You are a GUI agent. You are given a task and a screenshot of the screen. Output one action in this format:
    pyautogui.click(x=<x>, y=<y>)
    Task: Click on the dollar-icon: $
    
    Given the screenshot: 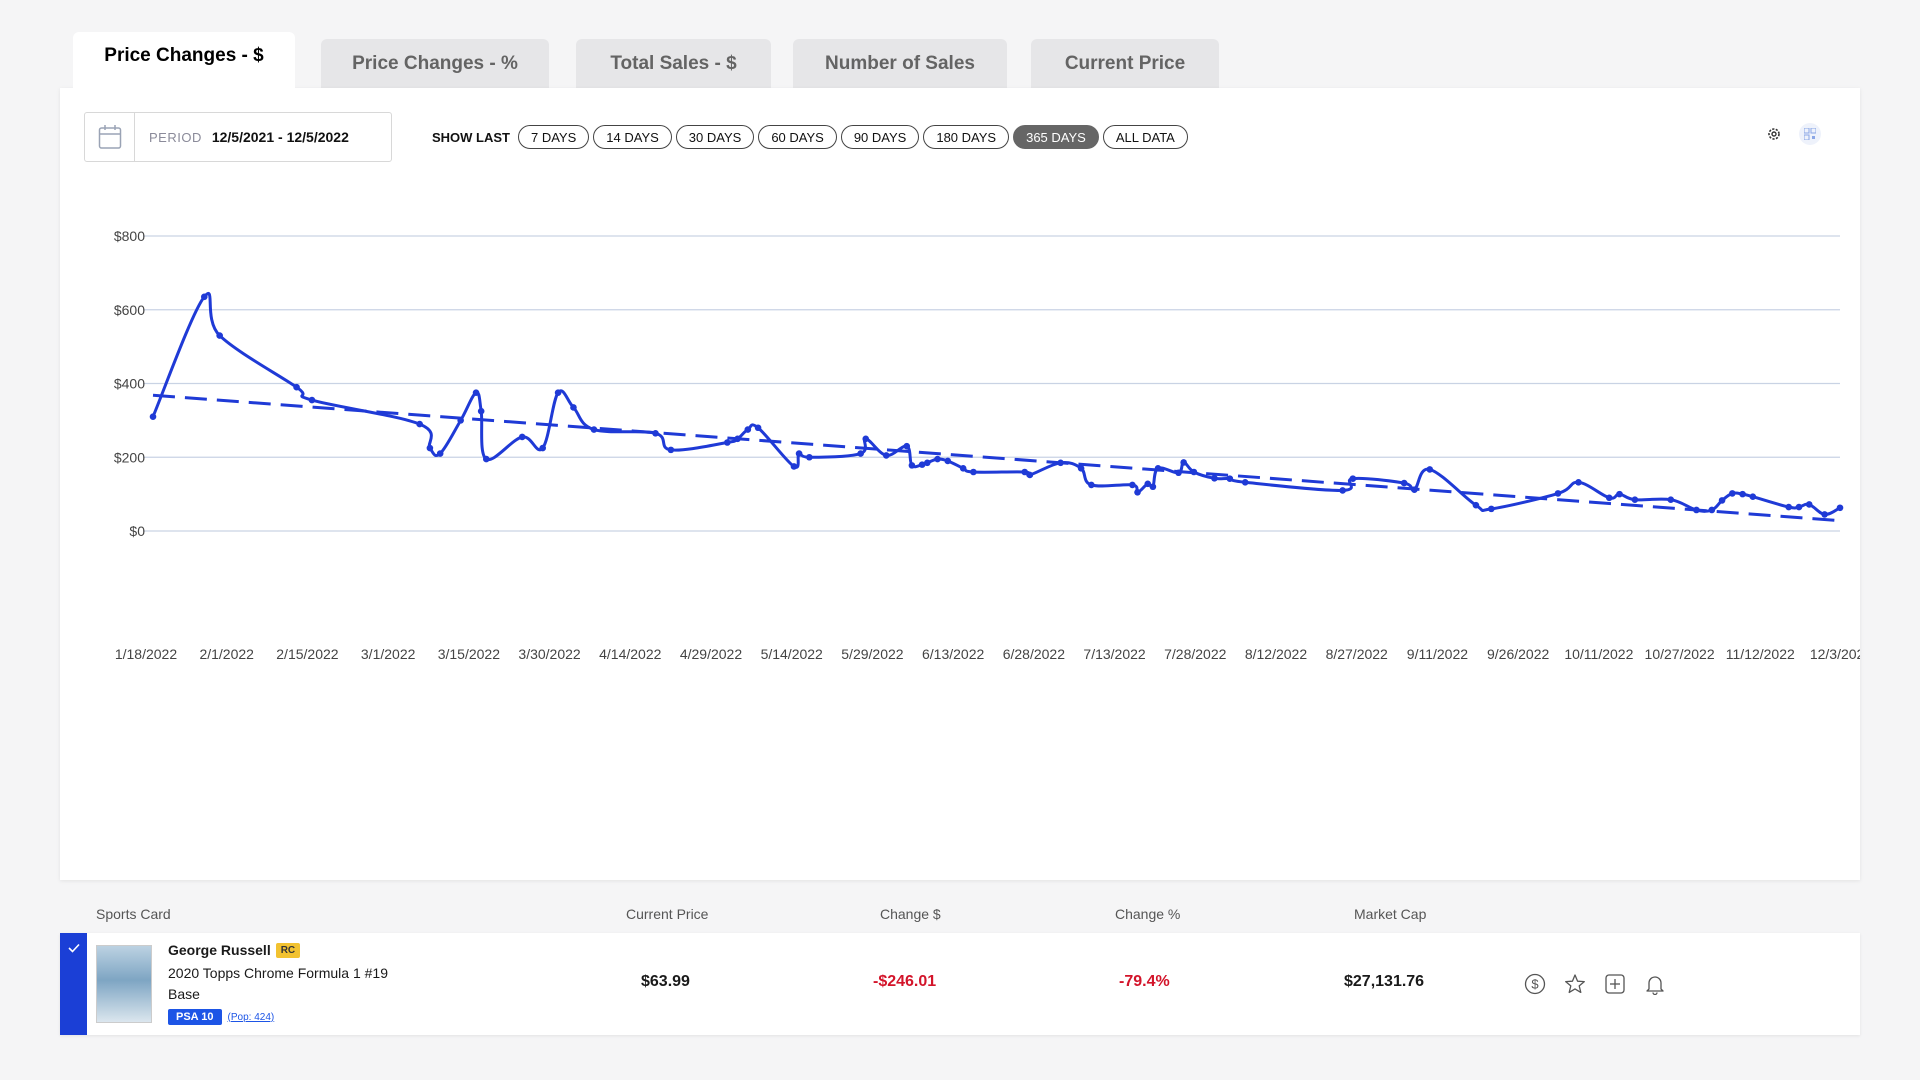 What is the action you would take?
    pyautogui.click(x=1535, y=984)
    